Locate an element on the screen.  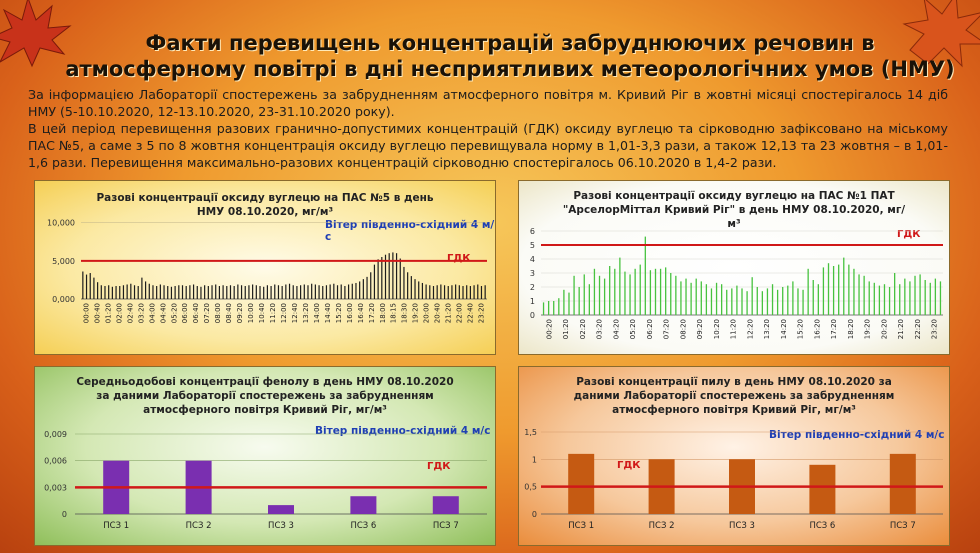
x-tick-label: 06:20 is located at coordinates (650, 329).